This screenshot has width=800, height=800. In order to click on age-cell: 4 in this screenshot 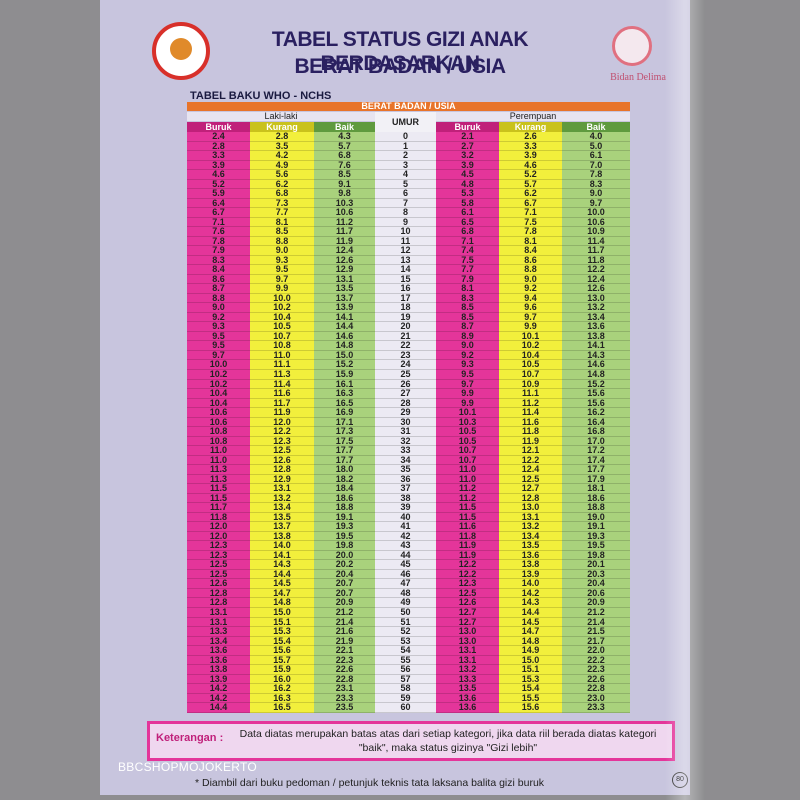, I will do `click(405, 175)`.